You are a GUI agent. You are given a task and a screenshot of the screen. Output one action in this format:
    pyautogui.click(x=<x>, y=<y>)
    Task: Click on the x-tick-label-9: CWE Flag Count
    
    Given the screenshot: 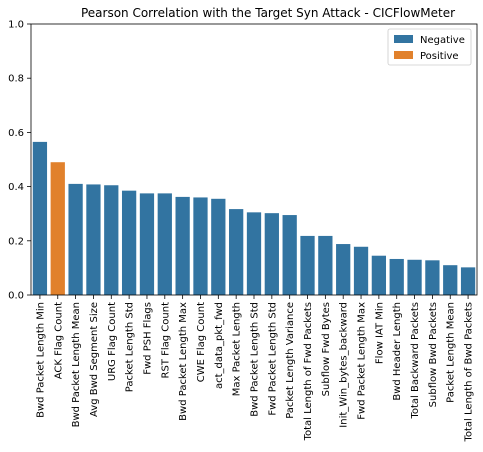 What is the action you would take?
    pyautogui.click(x=201, y=342)
    